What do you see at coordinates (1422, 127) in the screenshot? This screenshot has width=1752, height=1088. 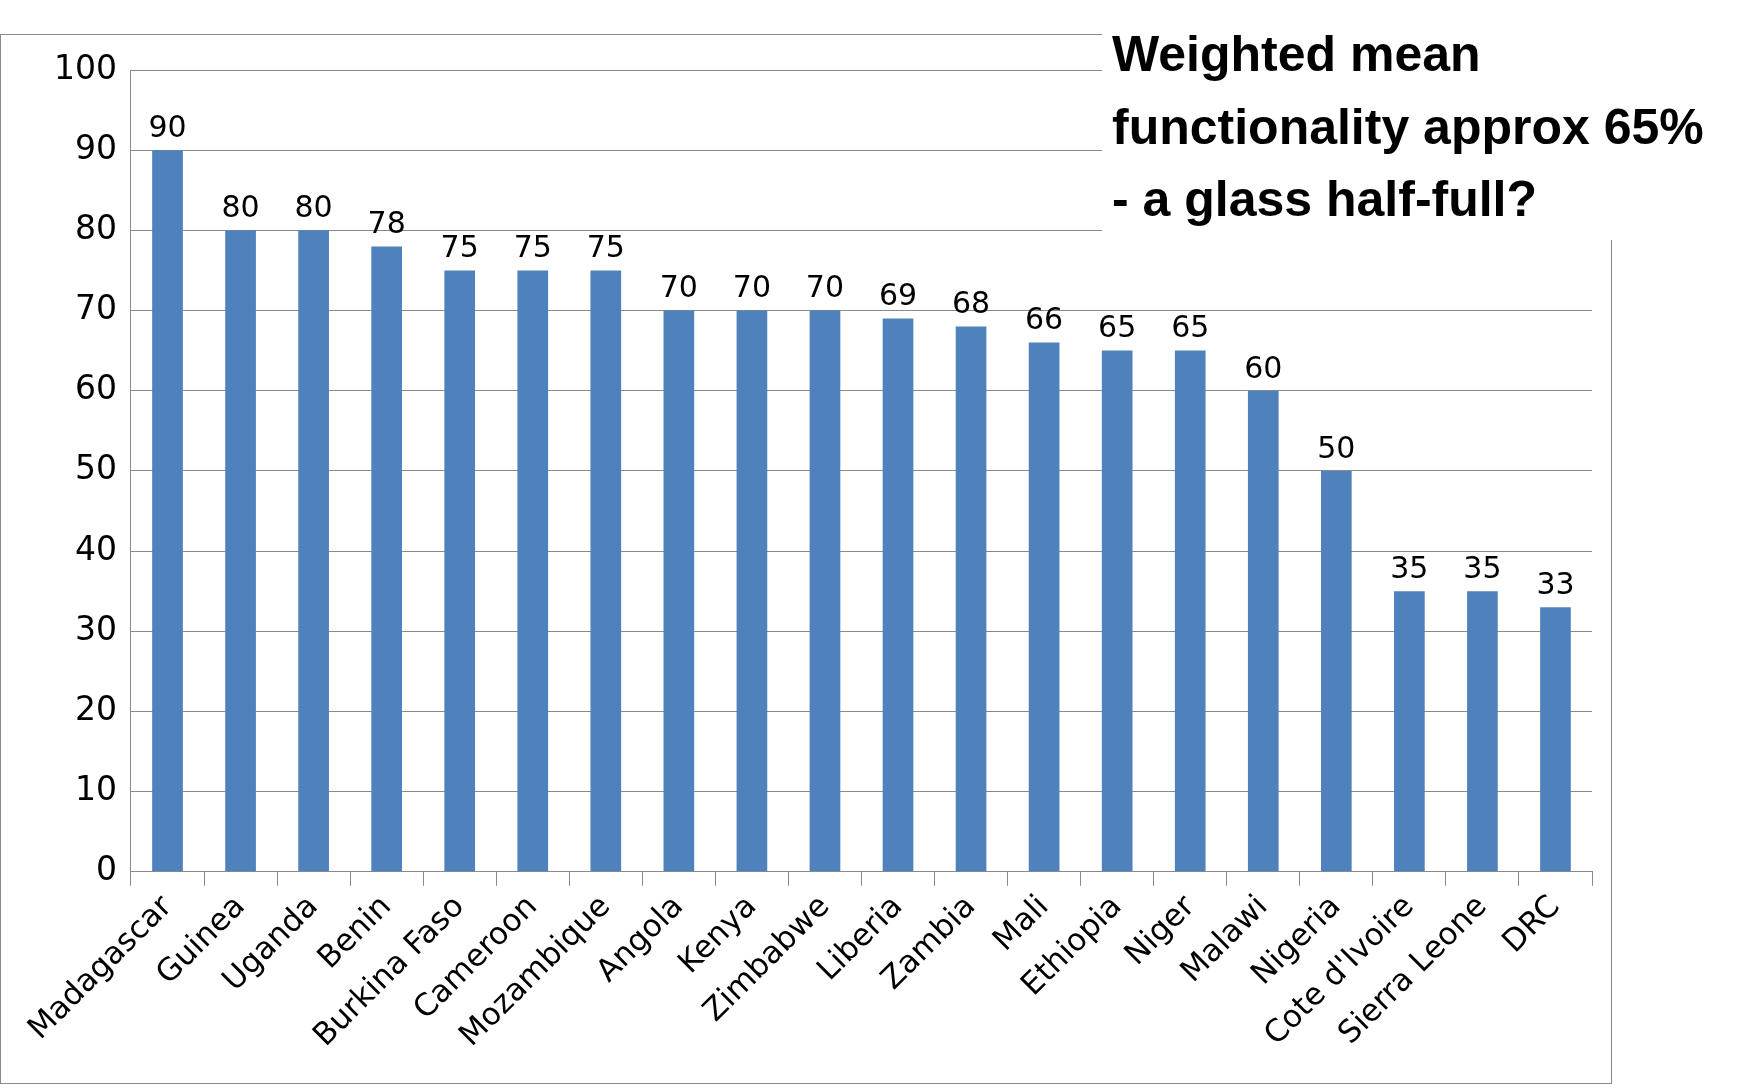 I see `text: Weighted mean functionality approx 65% - a glass half-full?` at bounding box center [1422, 127].